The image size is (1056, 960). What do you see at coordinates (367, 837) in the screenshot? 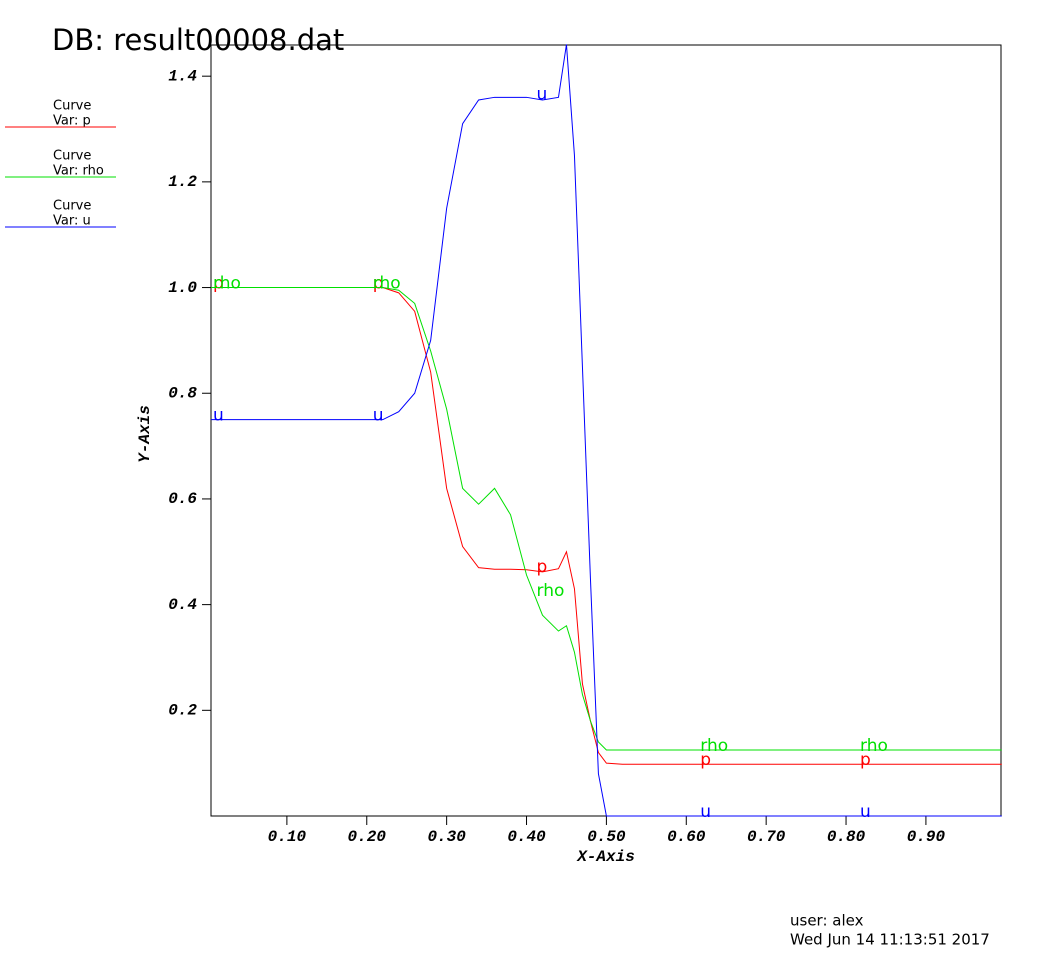
I see `x-tick-label: 0.20` at bounding box center [367, 837].